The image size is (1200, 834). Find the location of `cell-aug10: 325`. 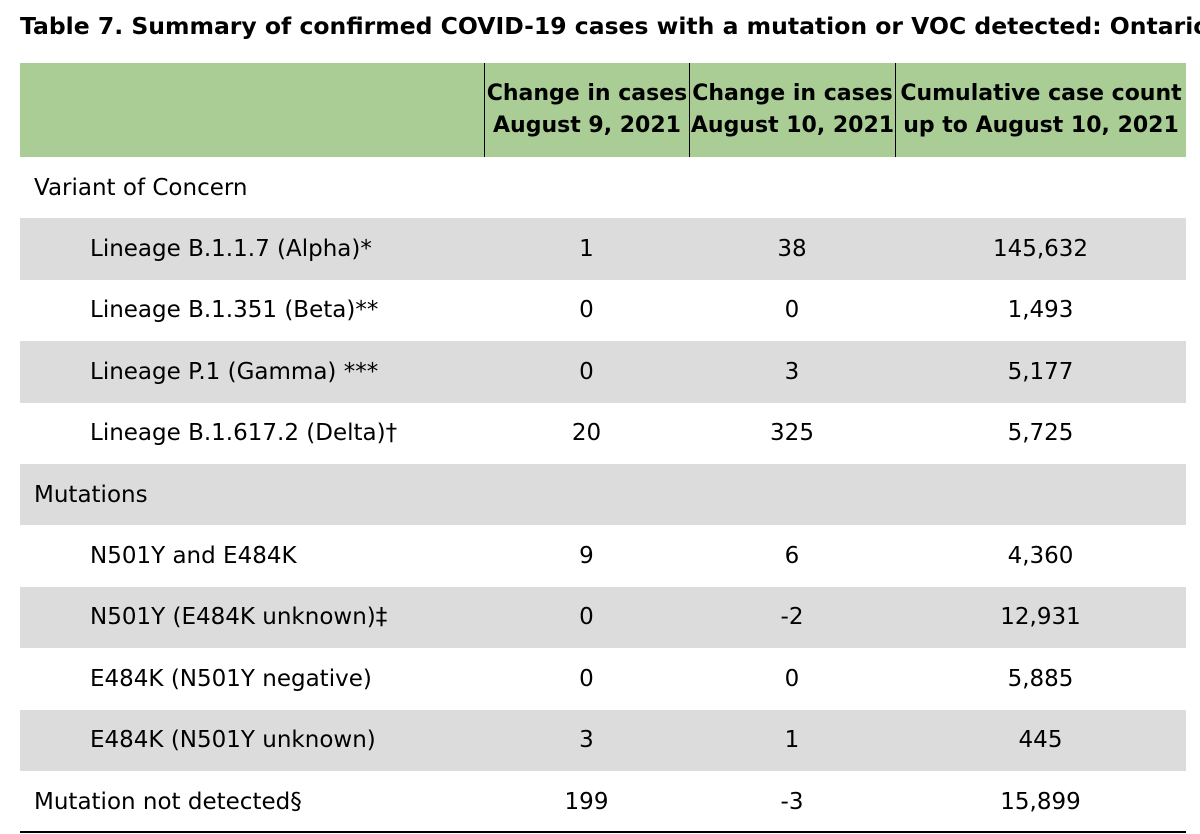

cell-aug10: 325 is located at coordinates (792, 433).